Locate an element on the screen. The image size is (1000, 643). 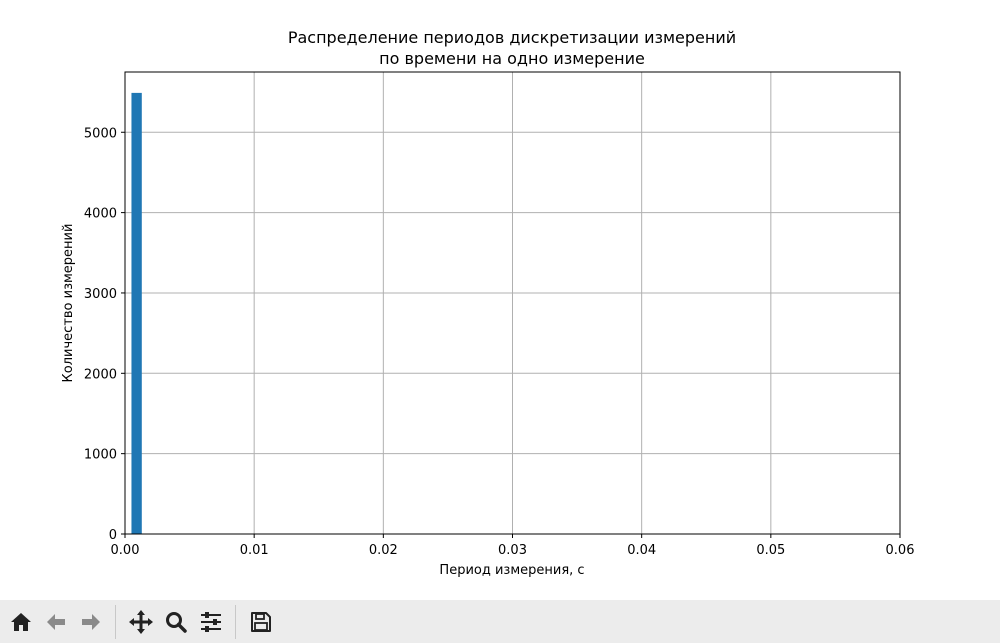
y-ticks: 0 1000 2000 3000 4000 5000 is located at coordinates (104, 334).